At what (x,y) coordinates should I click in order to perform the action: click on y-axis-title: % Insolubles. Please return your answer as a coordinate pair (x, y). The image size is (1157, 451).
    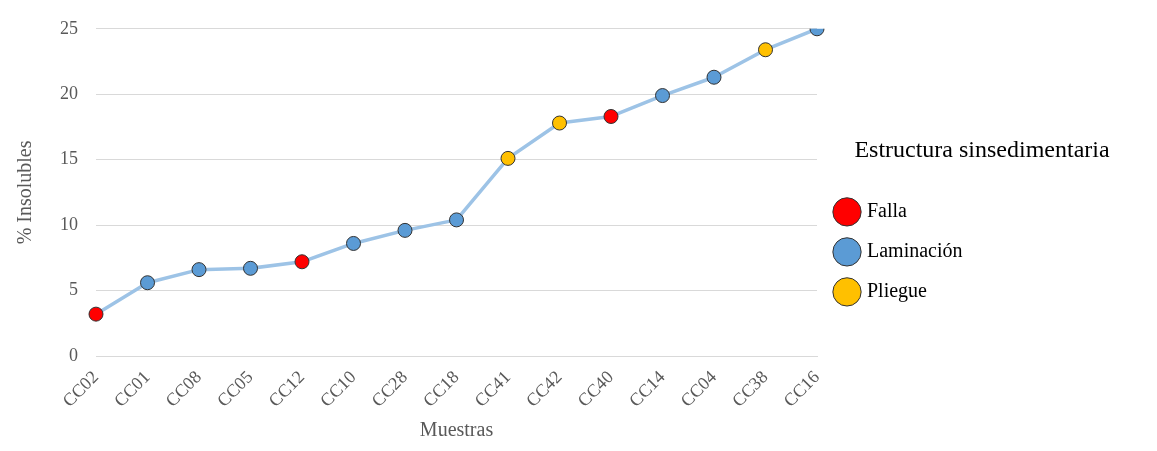
    Looking at the image, I should click on (24, 192).